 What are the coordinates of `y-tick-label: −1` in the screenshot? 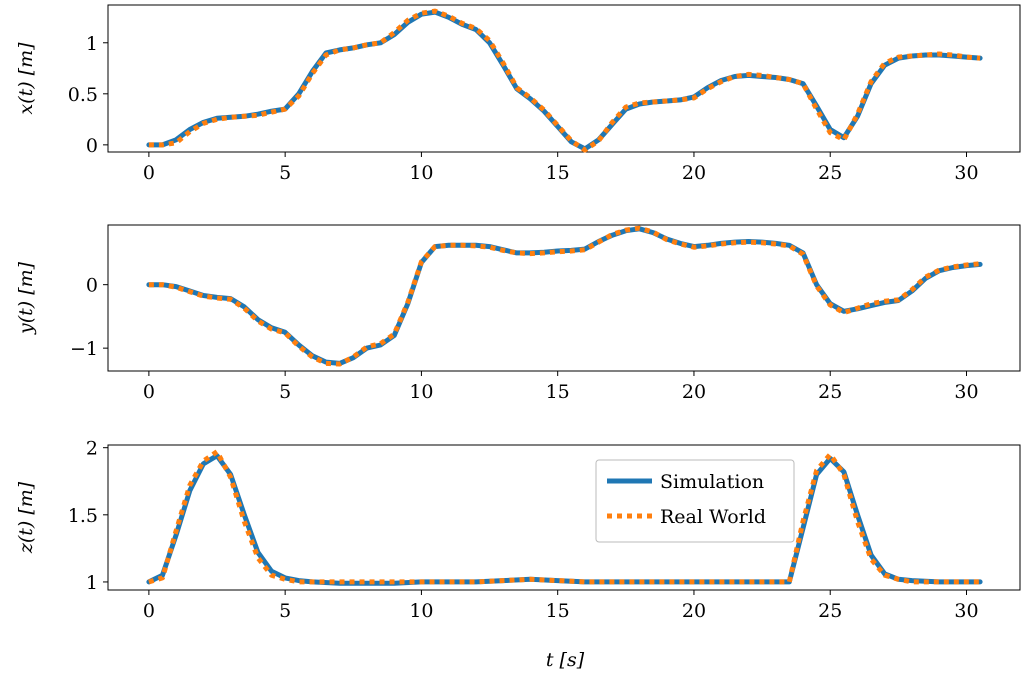 It's located at (84, 349).